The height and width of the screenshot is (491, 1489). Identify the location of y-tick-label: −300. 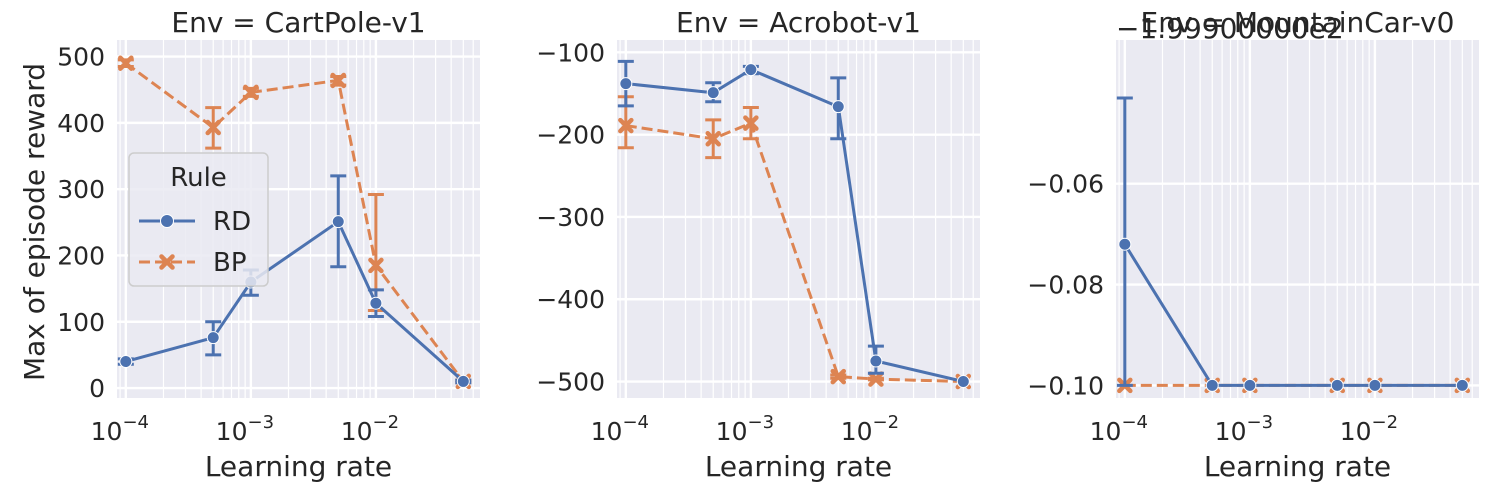
(570, 217).